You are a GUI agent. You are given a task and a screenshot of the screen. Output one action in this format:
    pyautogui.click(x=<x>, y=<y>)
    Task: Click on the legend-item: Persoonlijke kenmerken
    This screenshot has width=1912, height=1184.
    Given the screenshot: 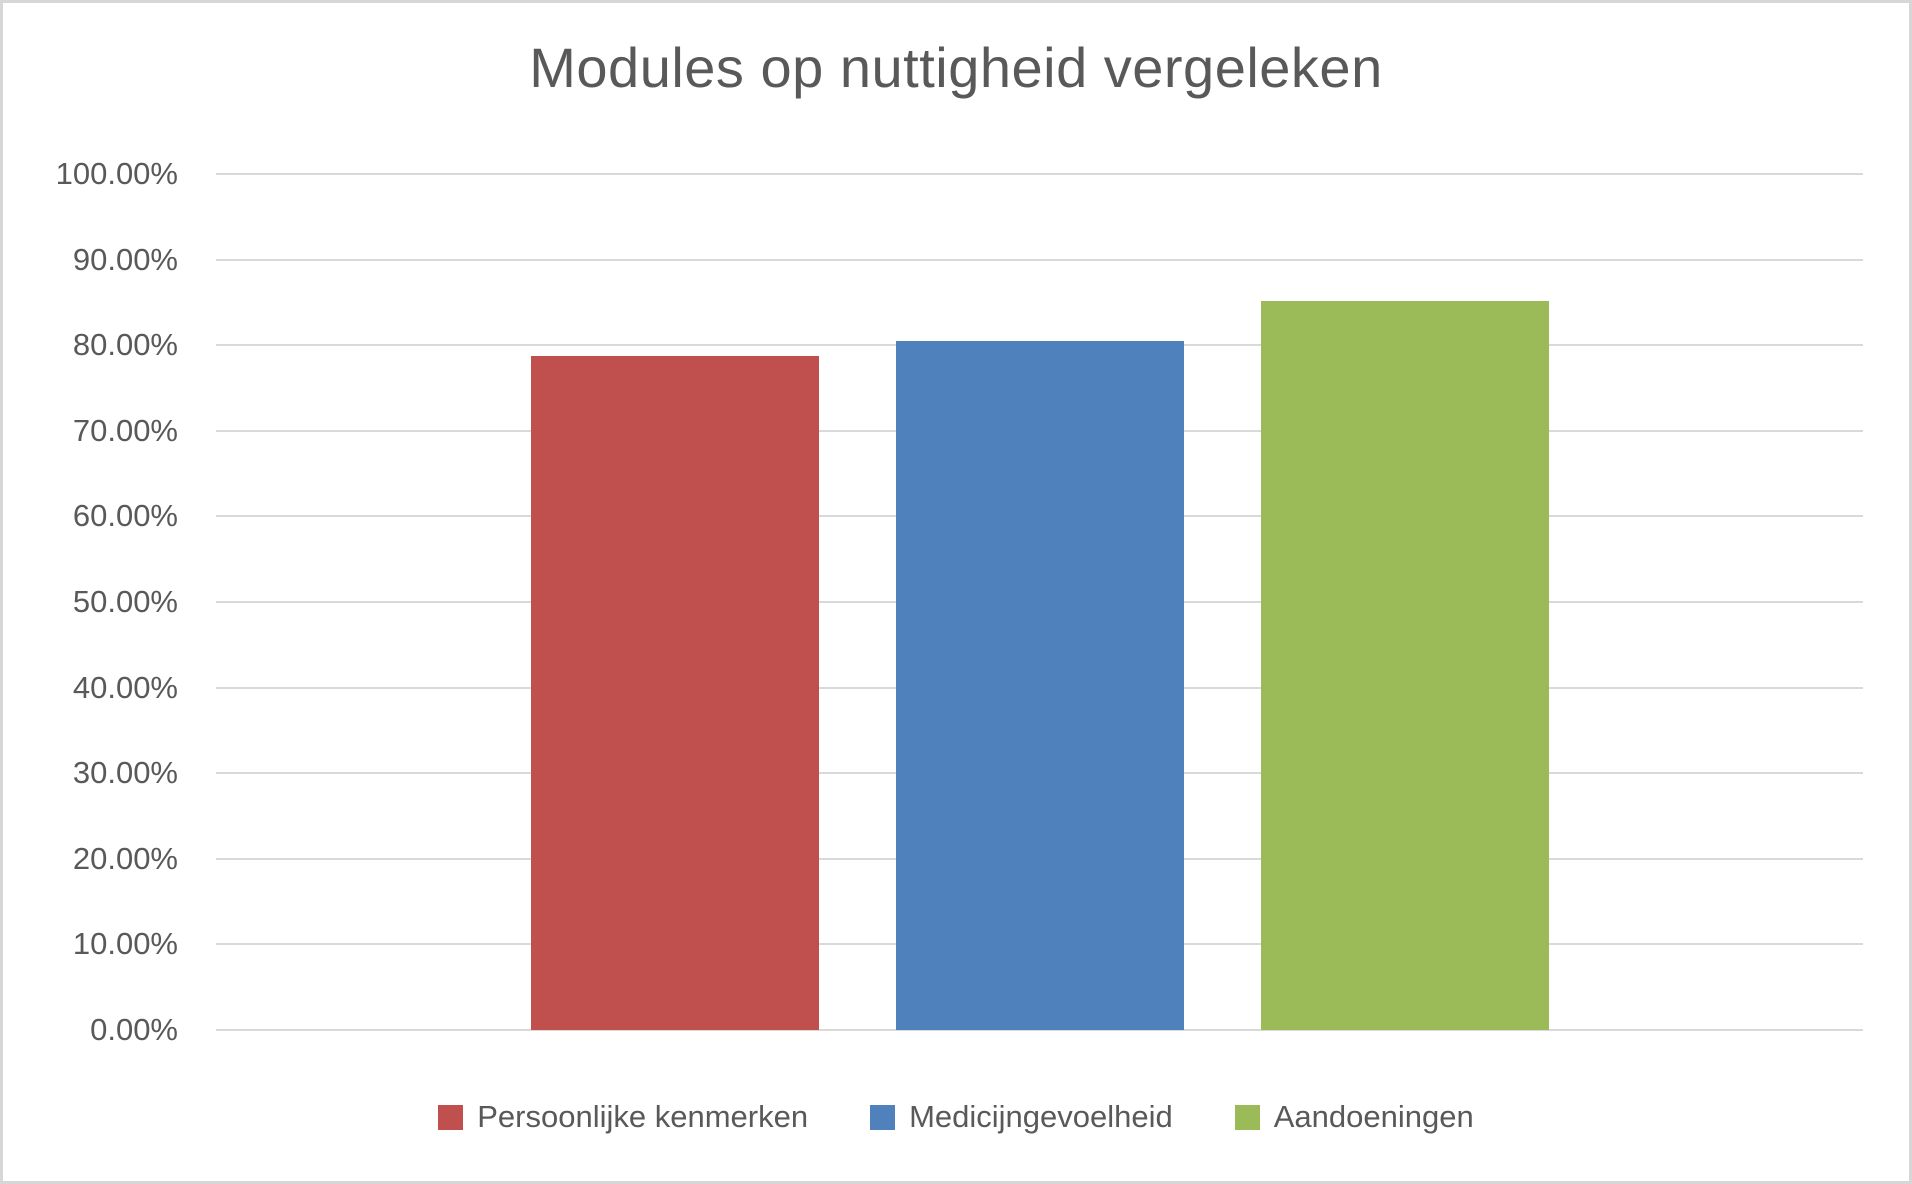 What is the action you would take?
    pyautogui.click(x=623, y=1117)
    